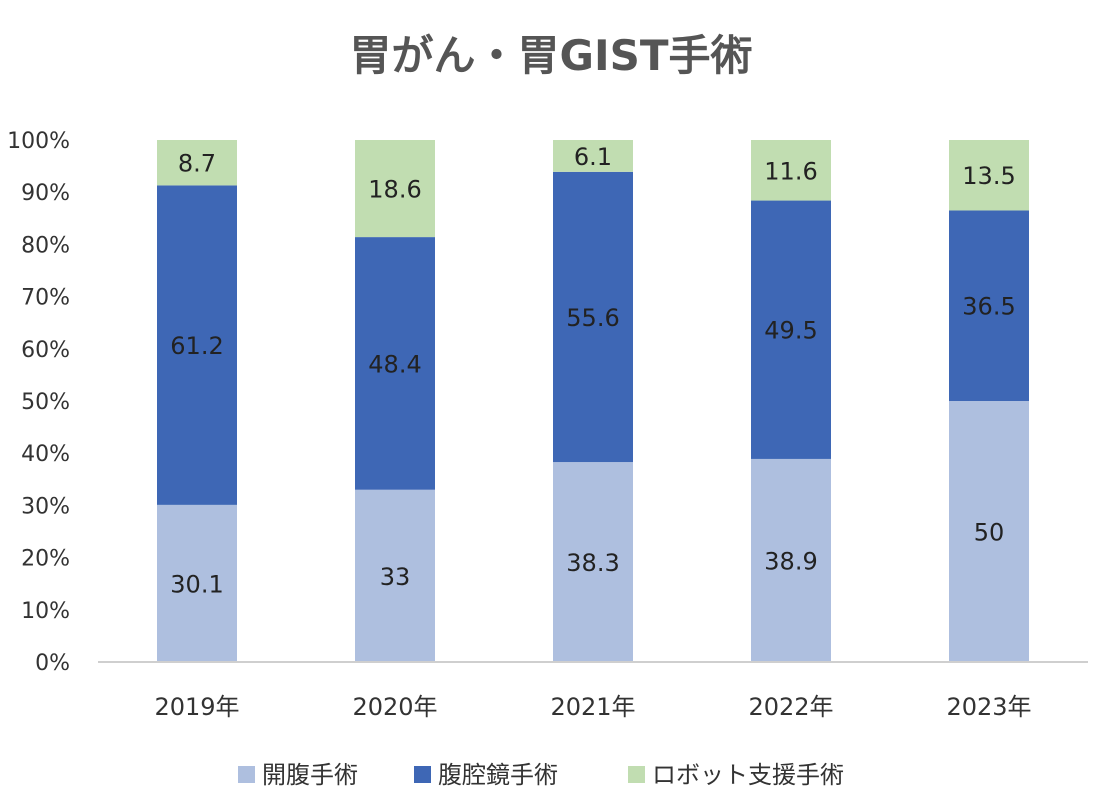 The height and width of the screenshot is (798, 1102). What do you see at coordinates (790, 707) in the screenshot?
I see `x-tick-label: 2022年` at bounding box center [790, 707].